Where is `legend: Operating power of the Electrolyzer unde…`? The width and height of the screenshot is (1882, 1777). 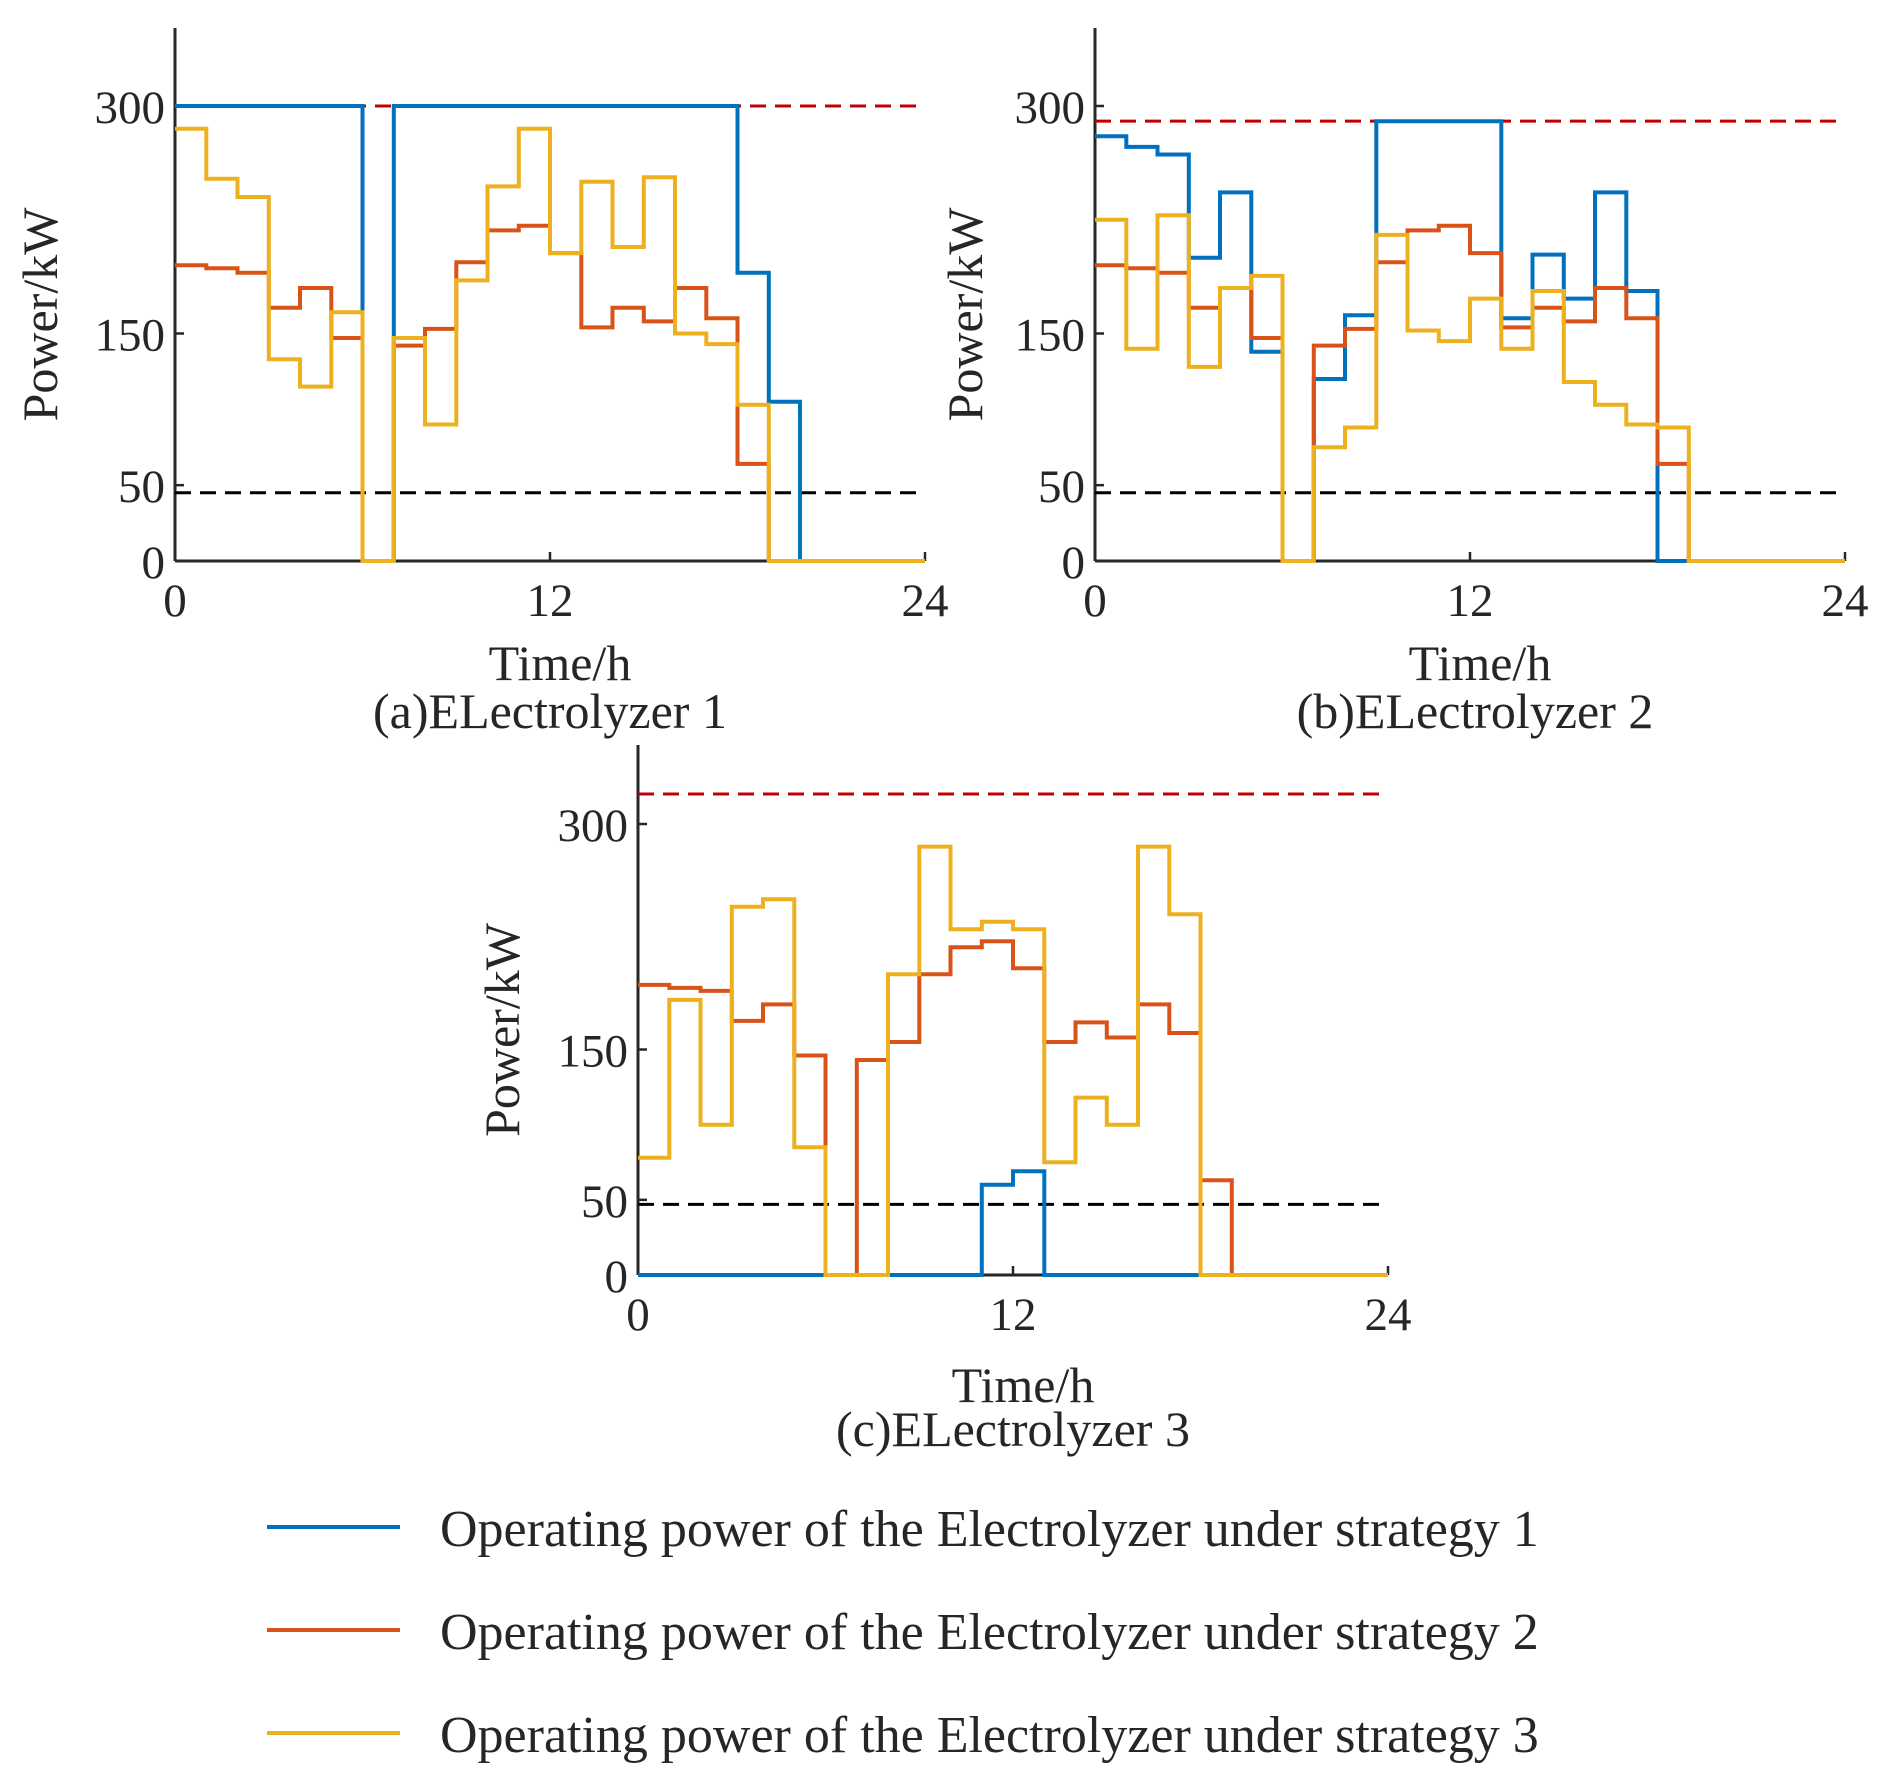
legend: Operating power of the Electrolyzer unde… is located at coordinates (903, 1632).